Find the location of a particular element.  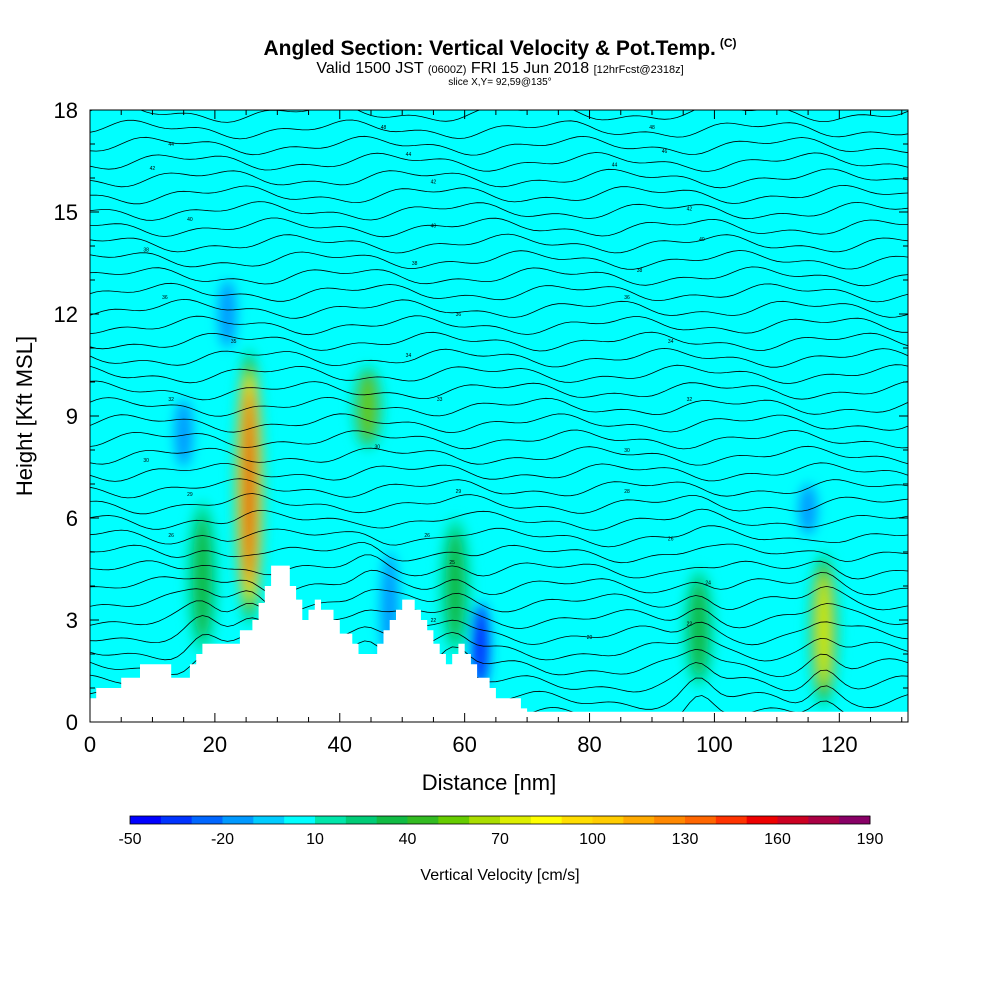

contour-label-12: 38 is located at coordinates (146, 250).